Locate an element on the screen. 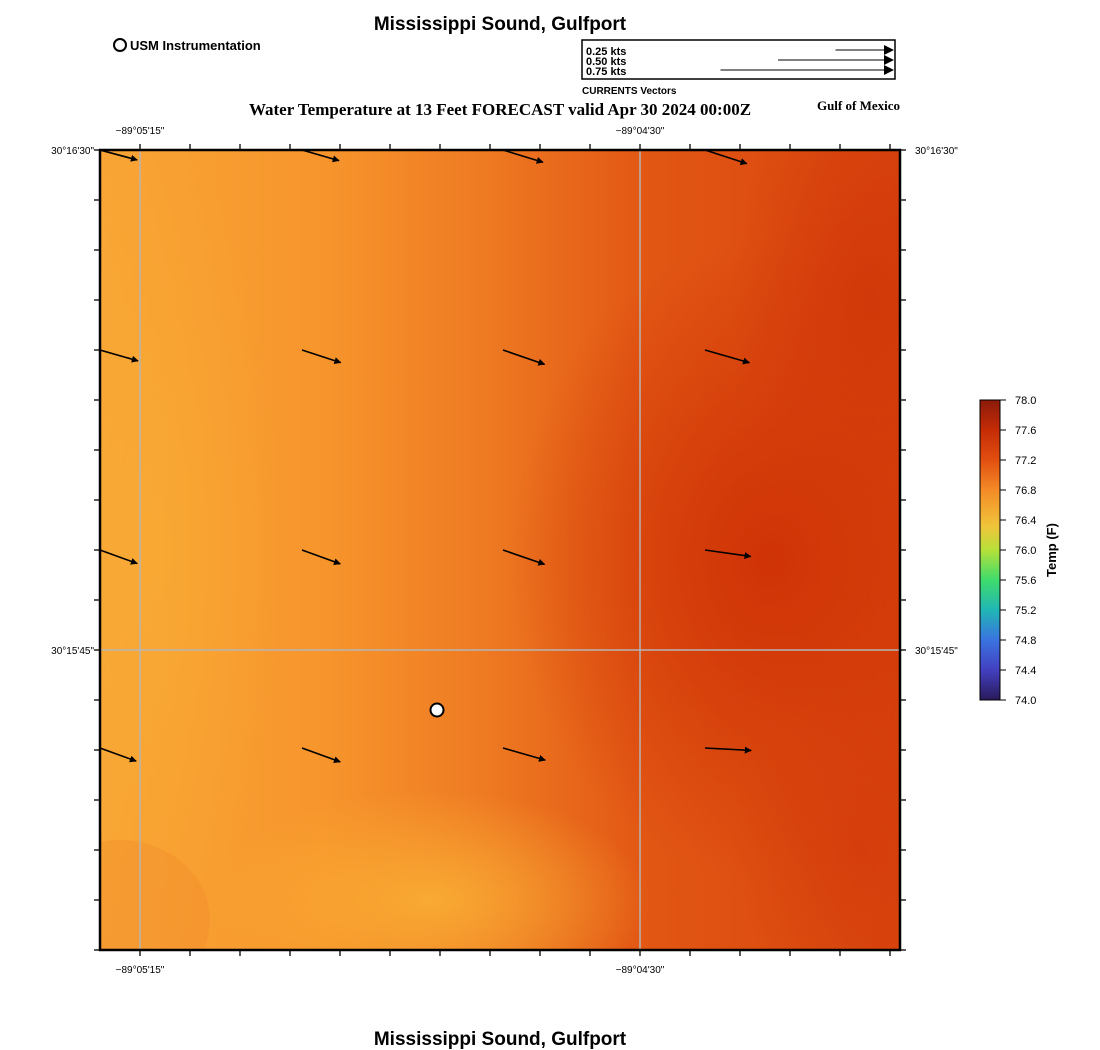 This screenshot has height=1050, width=1100. region-label: Gulf of Mexico is located at coordinates (858, 105).